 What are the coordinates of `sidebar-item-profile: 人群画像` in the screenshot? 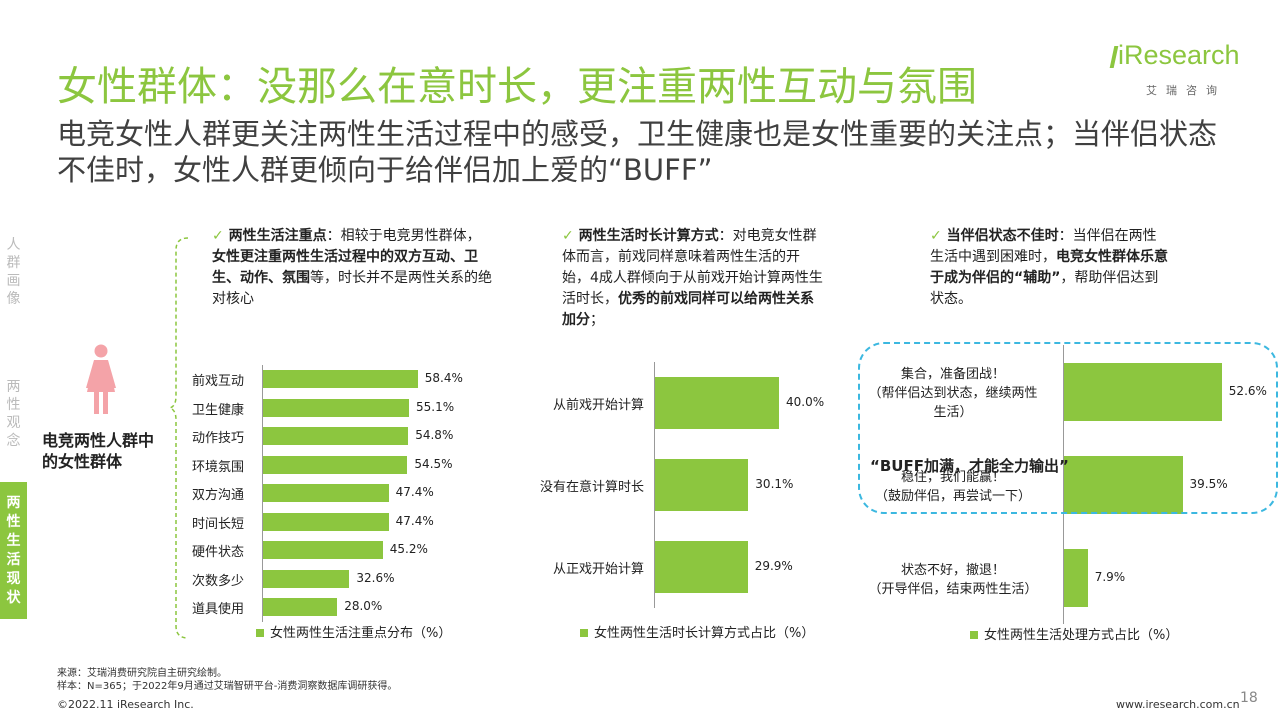 It's located at (13, 272).